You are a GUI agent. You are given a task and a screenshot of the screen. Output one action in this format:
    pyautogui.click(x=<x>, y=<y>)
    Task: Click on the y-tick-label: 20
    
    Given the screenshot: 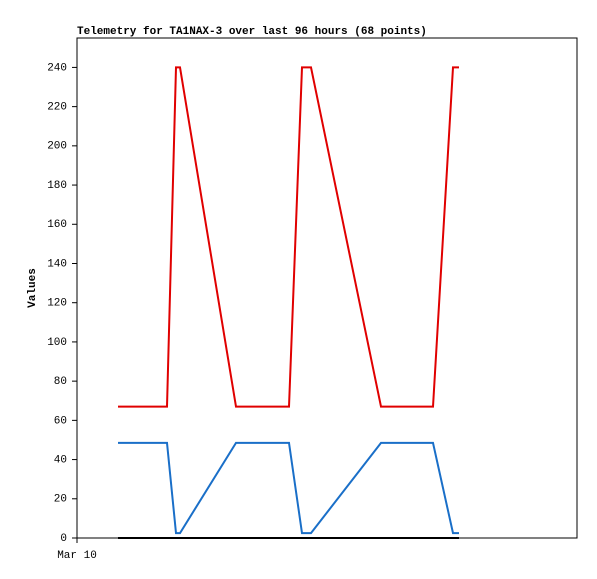 What is the action you would take?
    pyautogui.click(x=60, y=500)
    